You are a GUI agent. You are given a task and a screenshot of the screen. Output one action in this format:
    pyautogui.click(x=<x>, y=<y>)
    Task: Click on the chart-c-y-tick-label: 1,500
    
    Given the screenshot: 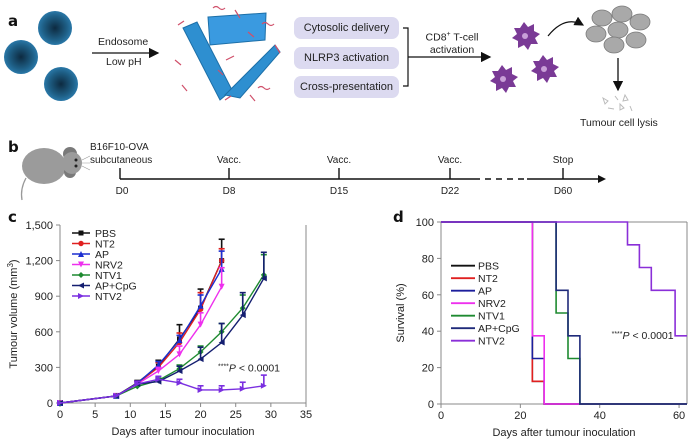 What is the action you would take?
    pyautogui.click(x=39, y=226)
    